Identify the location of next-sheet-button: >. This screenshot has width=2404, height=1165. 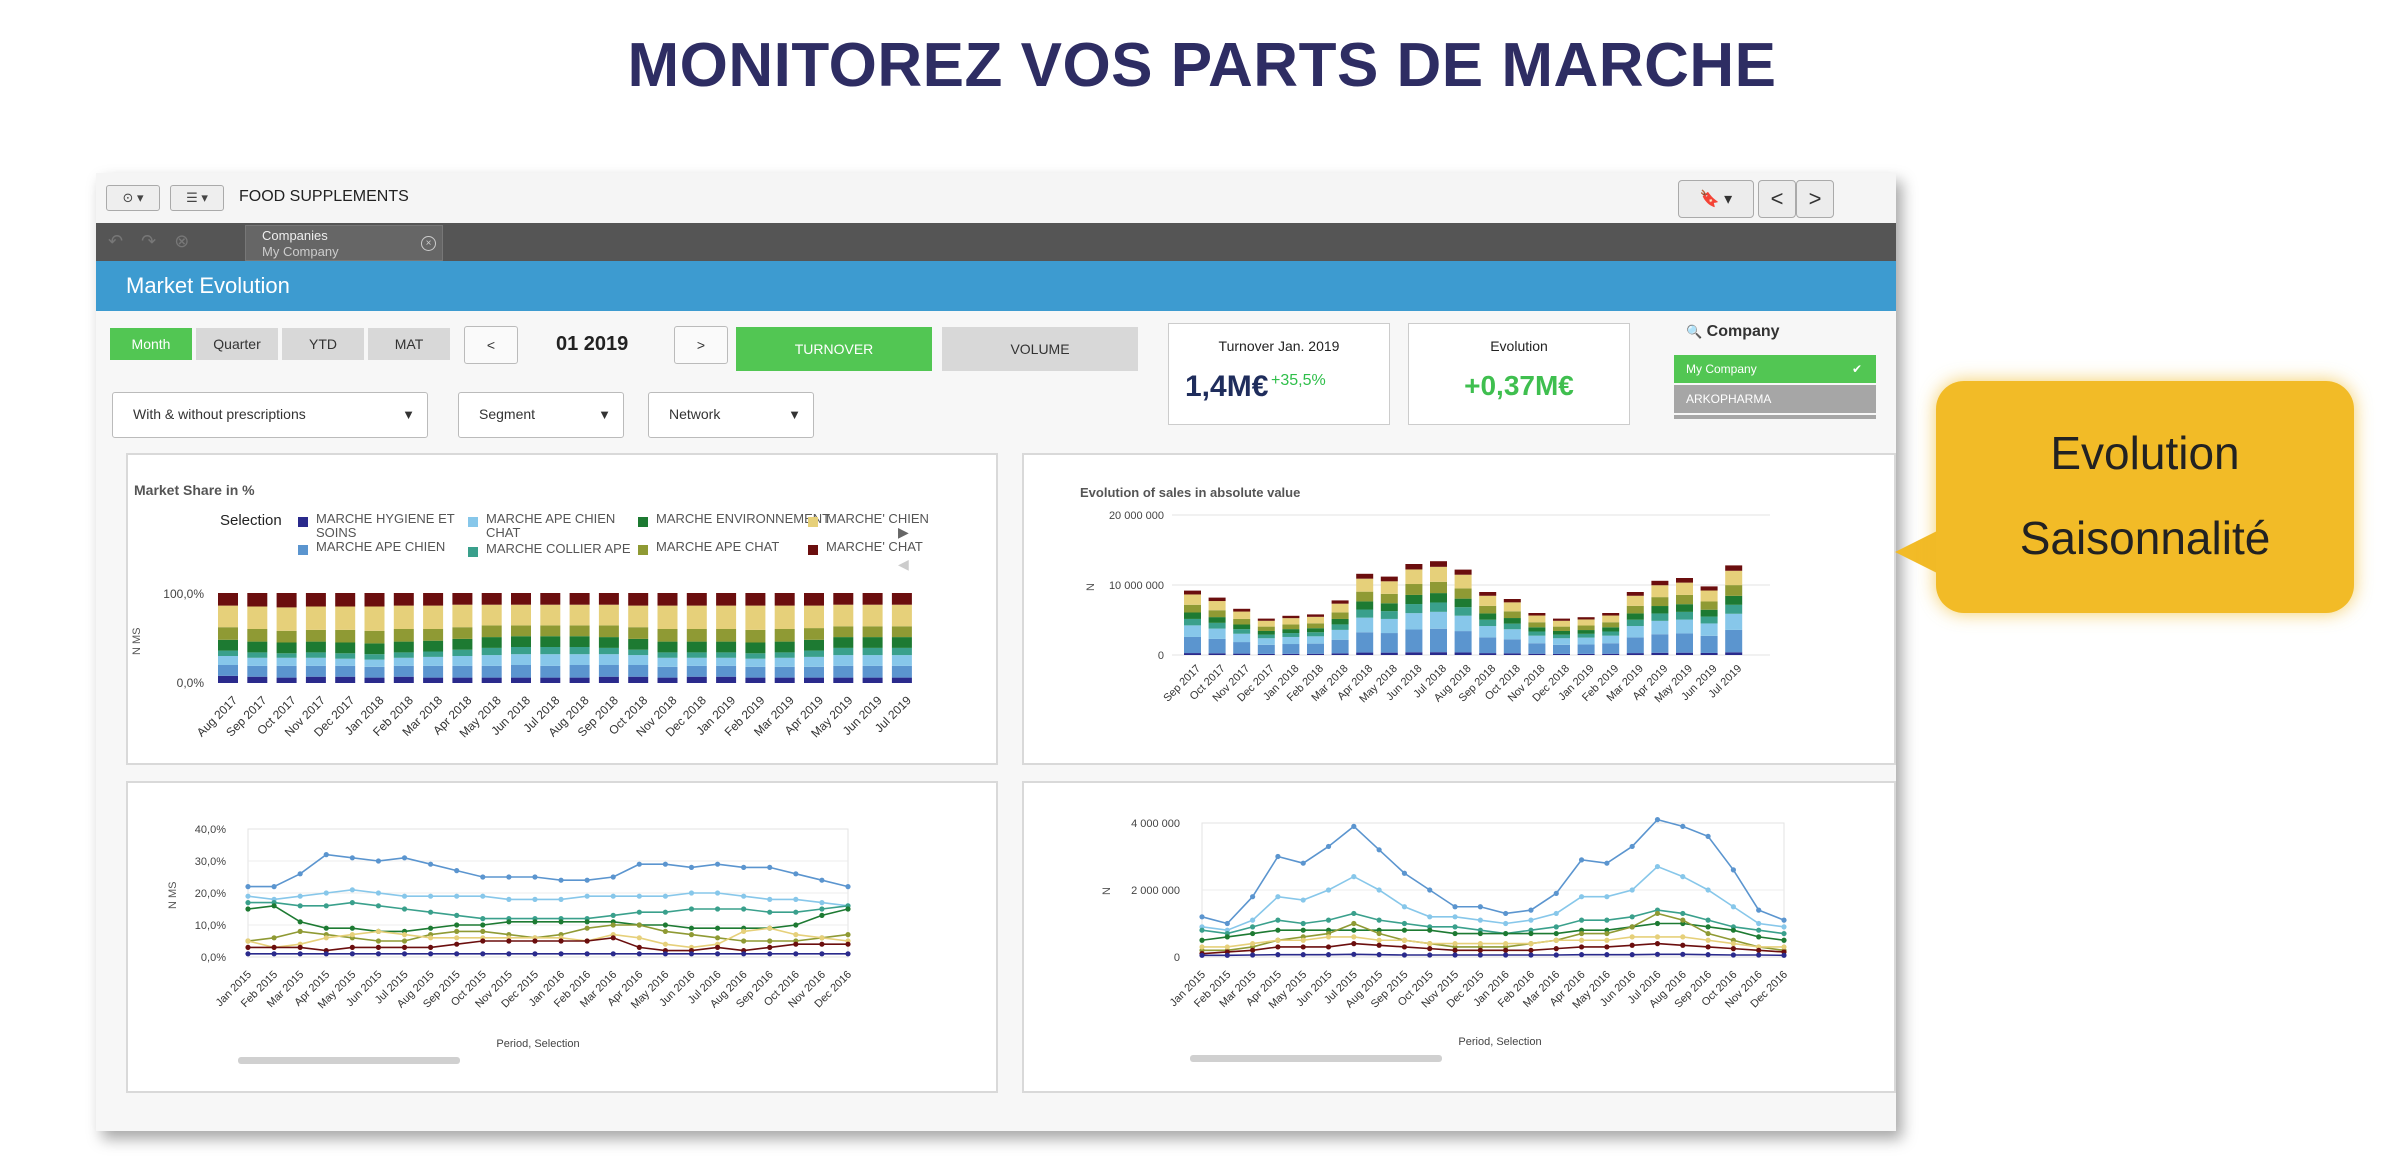
(1815, 199).